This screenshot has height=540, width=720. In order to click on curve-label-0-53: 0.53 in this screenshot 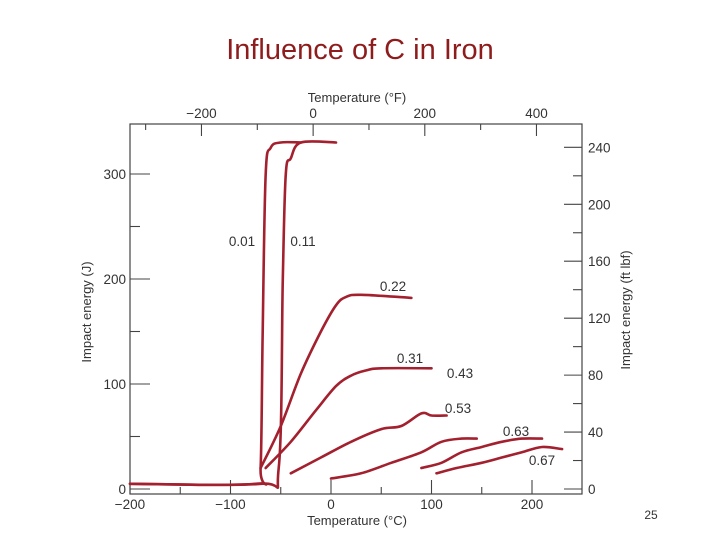, I will do `click(458, 408)`.